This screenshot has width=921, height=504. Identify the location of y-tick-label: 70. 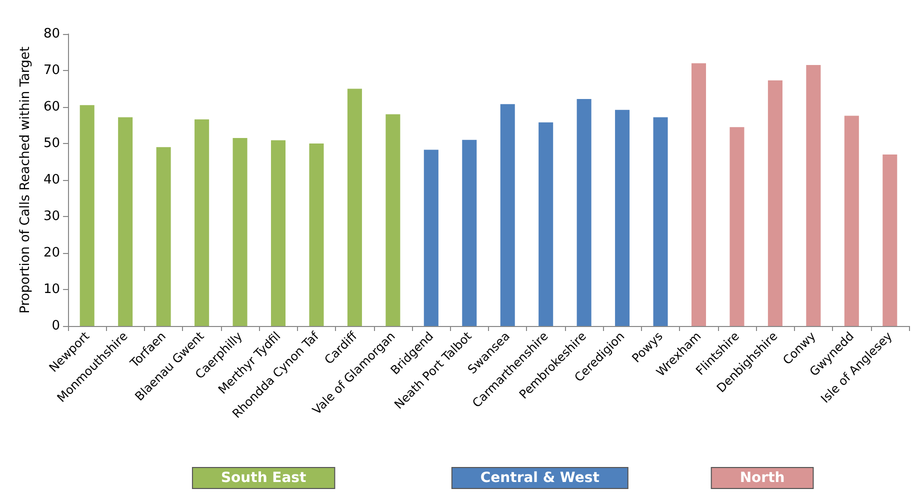
(51, 70).